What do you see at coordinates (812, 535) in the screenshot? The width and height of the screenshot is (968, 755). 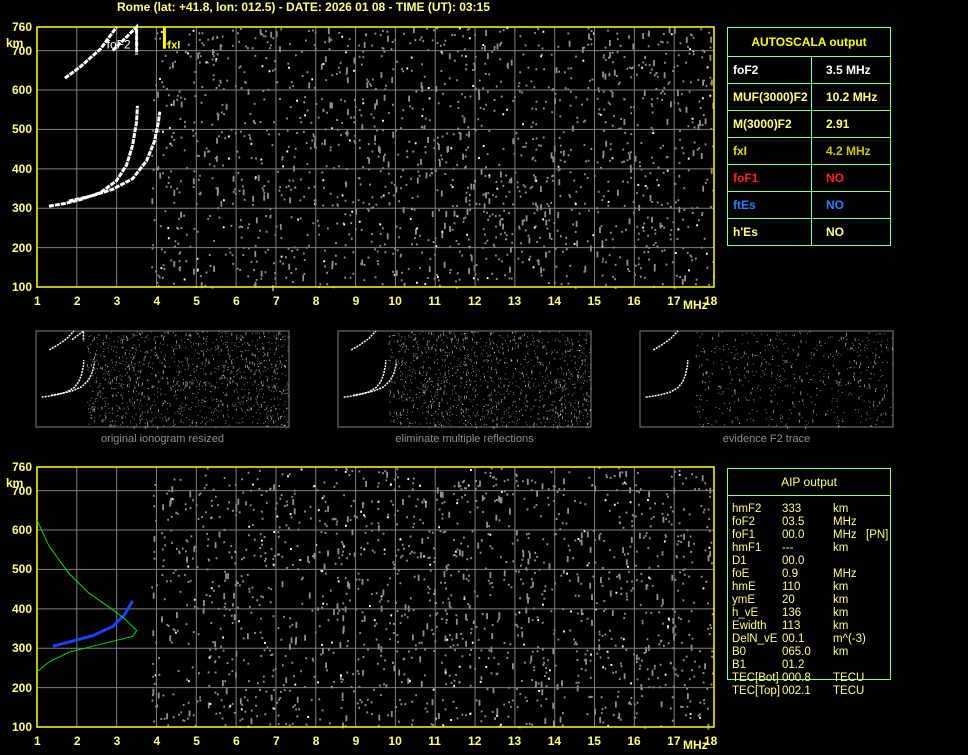 I see `aip-row: foF1 00.0 MHz [PN]` at bounding box center [812, 535].